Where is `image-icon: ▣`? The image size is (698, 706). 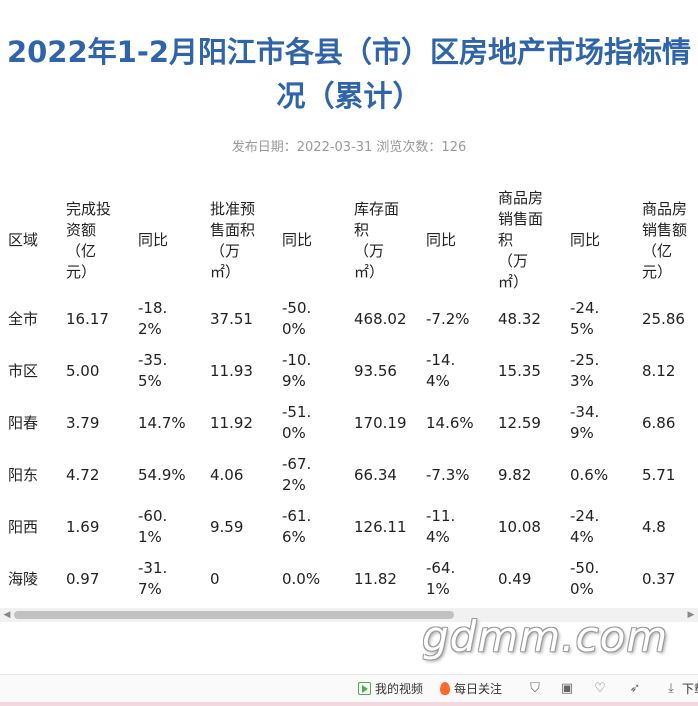 image-icon: ▣ is located at coordinates (567, 688).